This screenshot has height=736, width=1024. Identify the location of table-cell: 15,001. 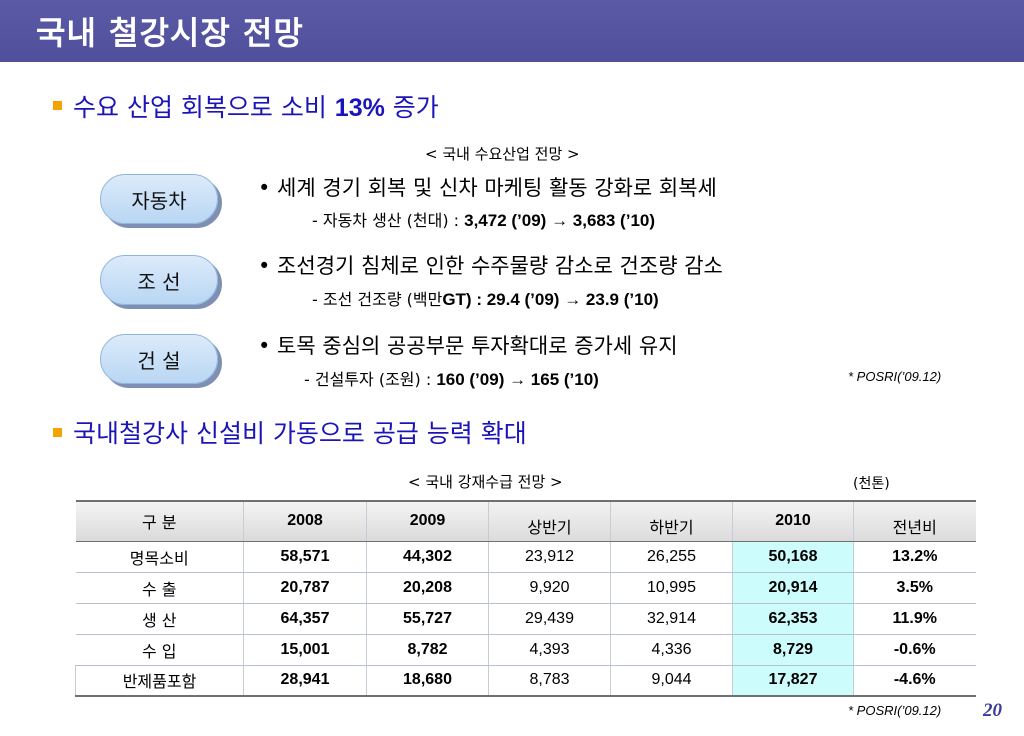
(305, 650).